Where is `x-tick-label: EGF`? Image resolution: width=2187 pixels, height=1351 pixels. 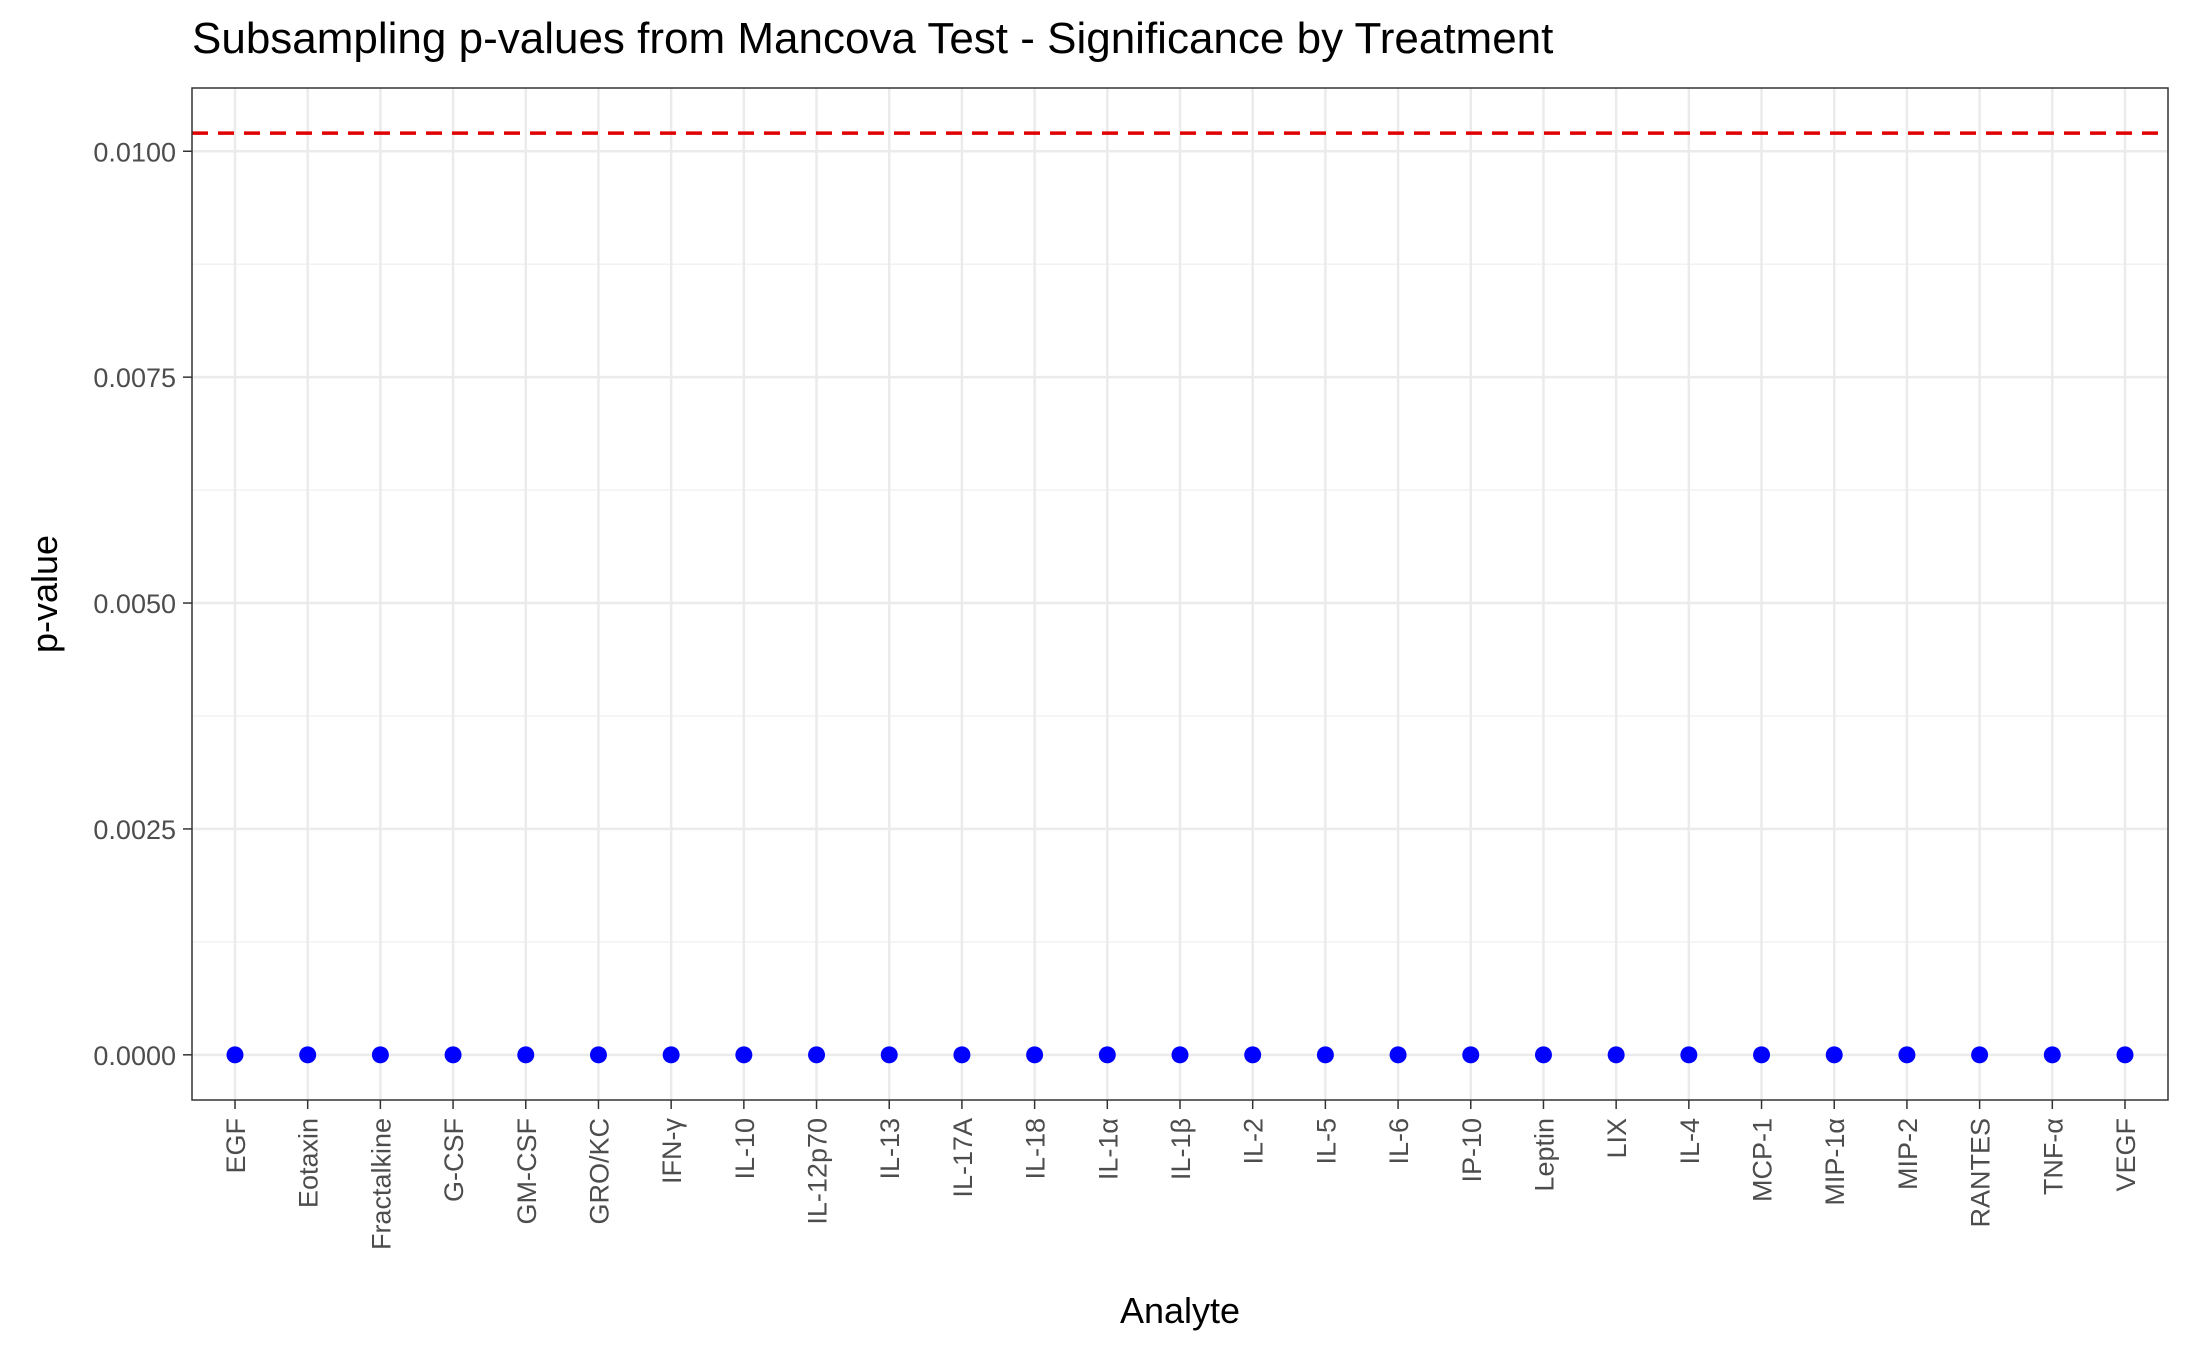
x-tick-label: EGF is located at coordinates (236, 1146).